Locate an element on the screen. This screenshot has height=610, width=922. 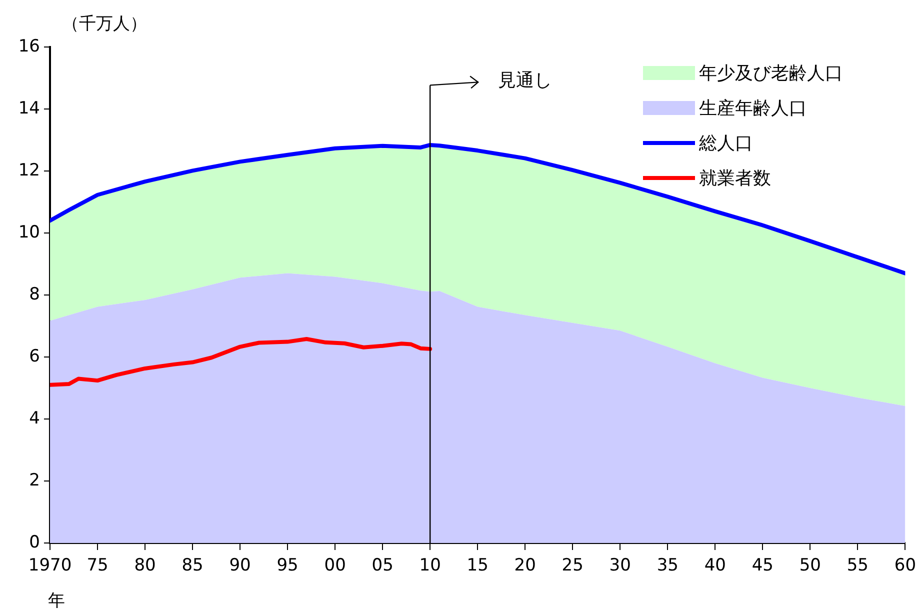
x-tick-label: 55 is located at coordinates (857, 566).